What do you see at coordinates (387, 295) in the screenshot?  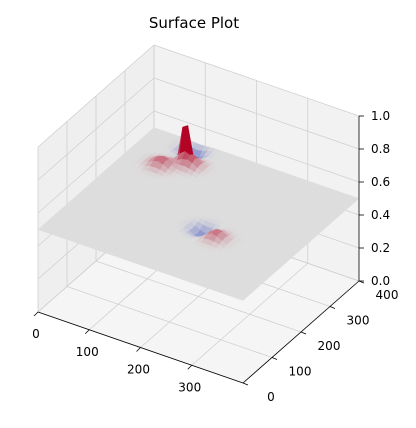 I see `y-tick-label: 400` at bounding box center [387, 295].